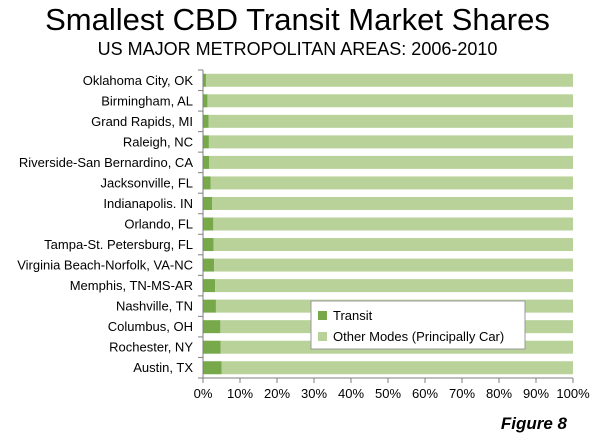 This screenshot has height=443, width=595. I want to click on category-label: Austin, TX, so click(163, 367).